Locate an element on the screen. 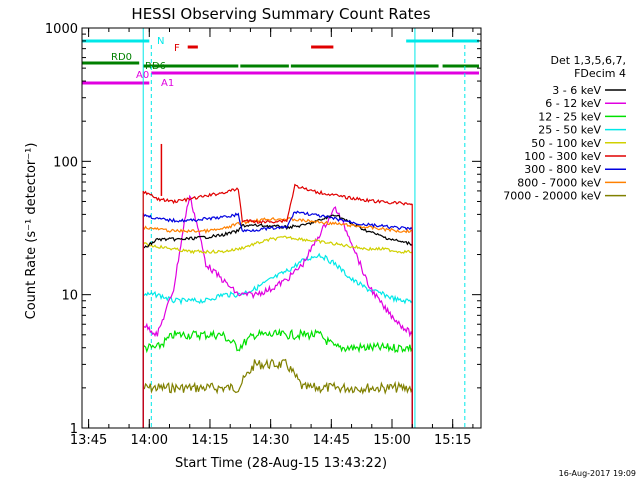 The height and width of the screenshot is (480, 640). y-axis-label: Count Rate (s⁻¹ detector⁻¹) is located at coordinates (31, 231).